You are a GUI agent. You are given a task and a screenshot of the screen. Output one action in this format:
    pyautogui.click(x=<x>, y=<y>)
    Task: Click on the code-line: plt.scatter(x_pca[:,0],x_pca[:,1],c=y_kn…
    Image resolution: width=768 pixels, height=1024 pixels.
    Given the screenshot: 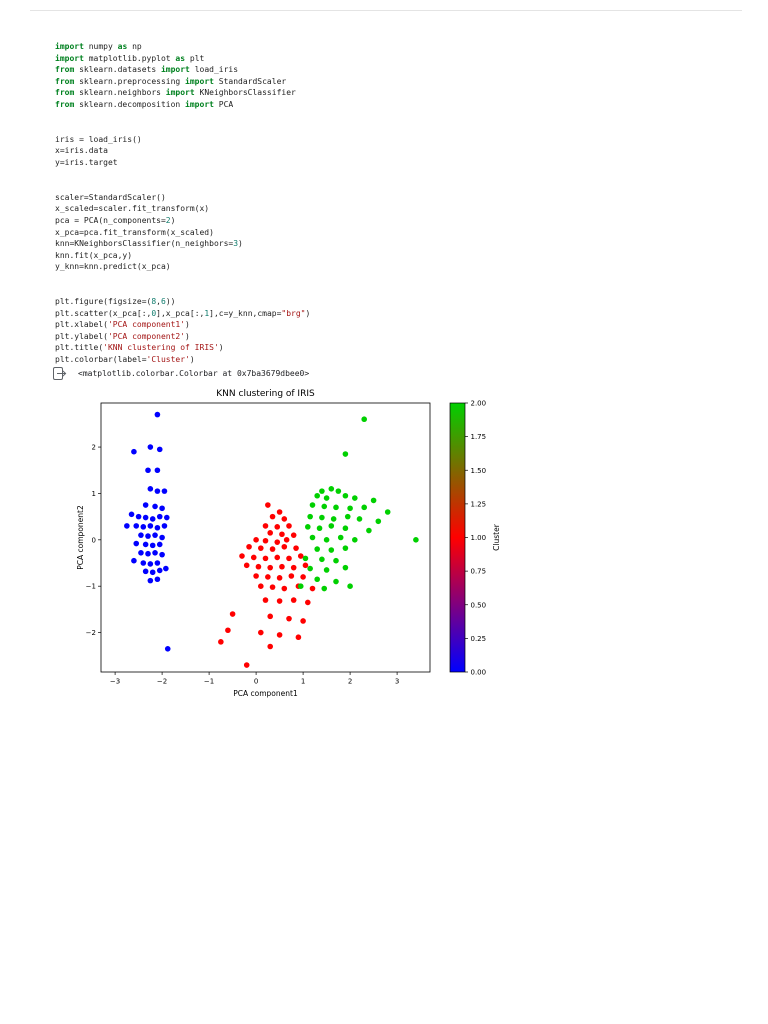 What is the action you would take?
    pyautogui.click(x=183, y=313)
    